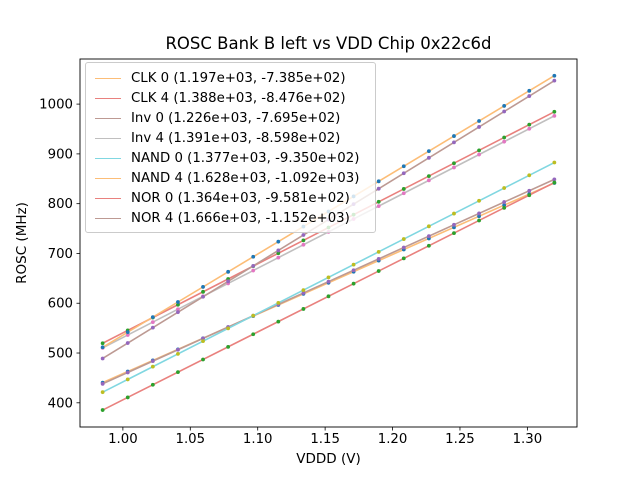 The width and height of the screenshot is (640, 480). What do you see at coordinates (240, 218) in the screenshot?
I see `legend-item-label: NOR 4 (1.666e+03, -1.152e+03)` at bounding box center [240, 218].